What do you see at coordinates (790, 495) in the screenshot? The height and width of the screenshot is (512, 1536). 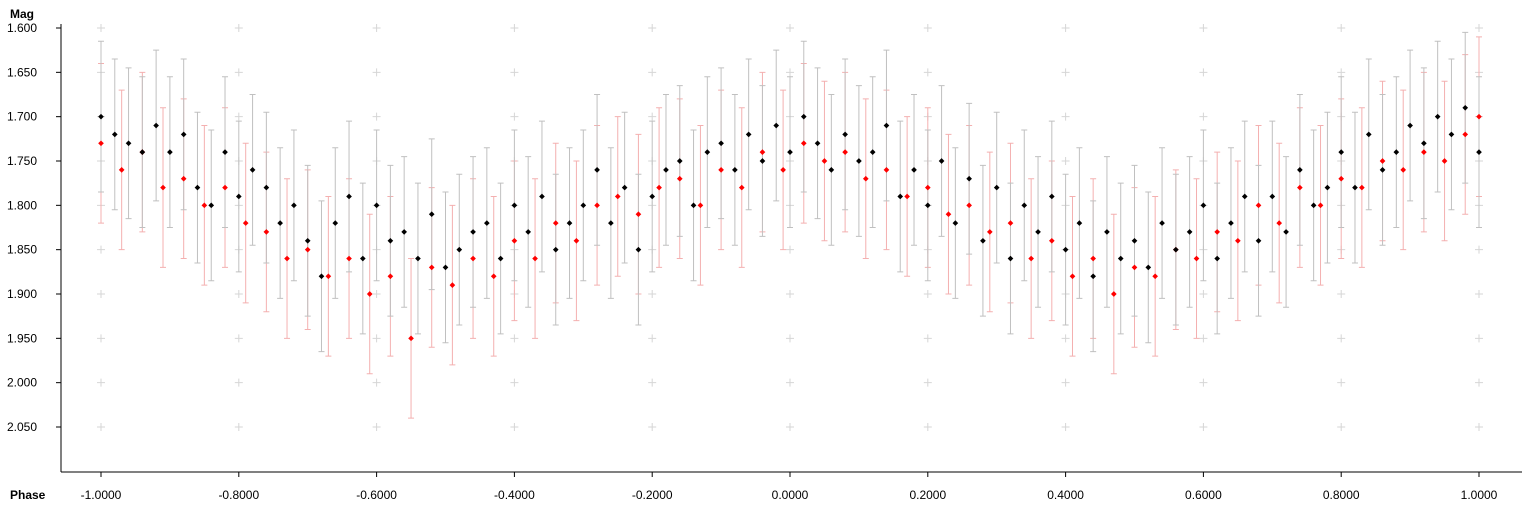 I see `x-tick-label: 0.0000` at bounding box center [790, 495].